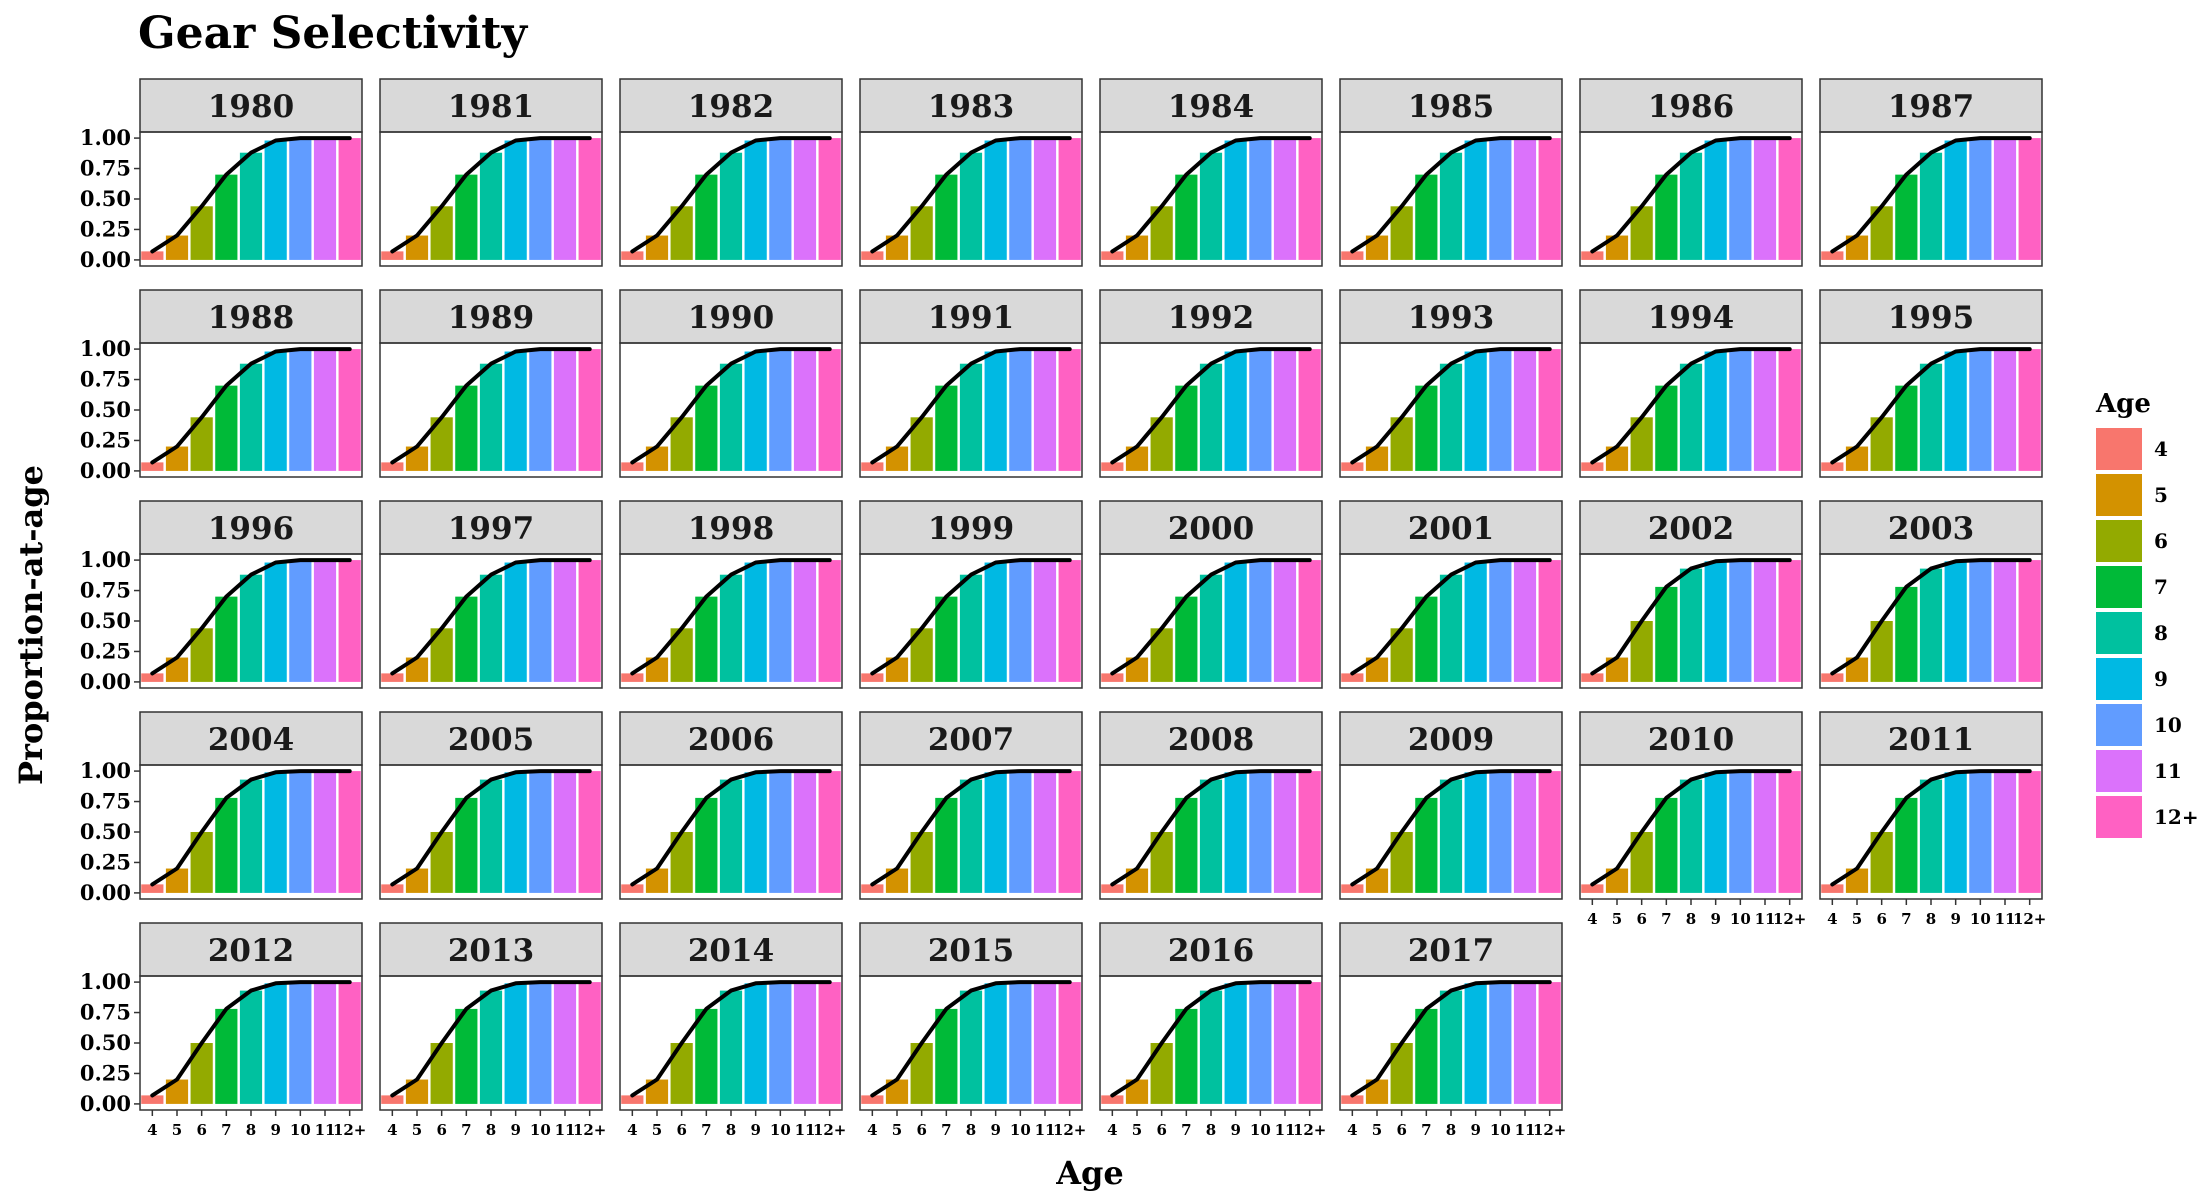 This screenshot has width=2200, height=1200. Describe the element at coordinates (1235, 1130) in the screenshot. I see `x-tick-label: 9` at that location.